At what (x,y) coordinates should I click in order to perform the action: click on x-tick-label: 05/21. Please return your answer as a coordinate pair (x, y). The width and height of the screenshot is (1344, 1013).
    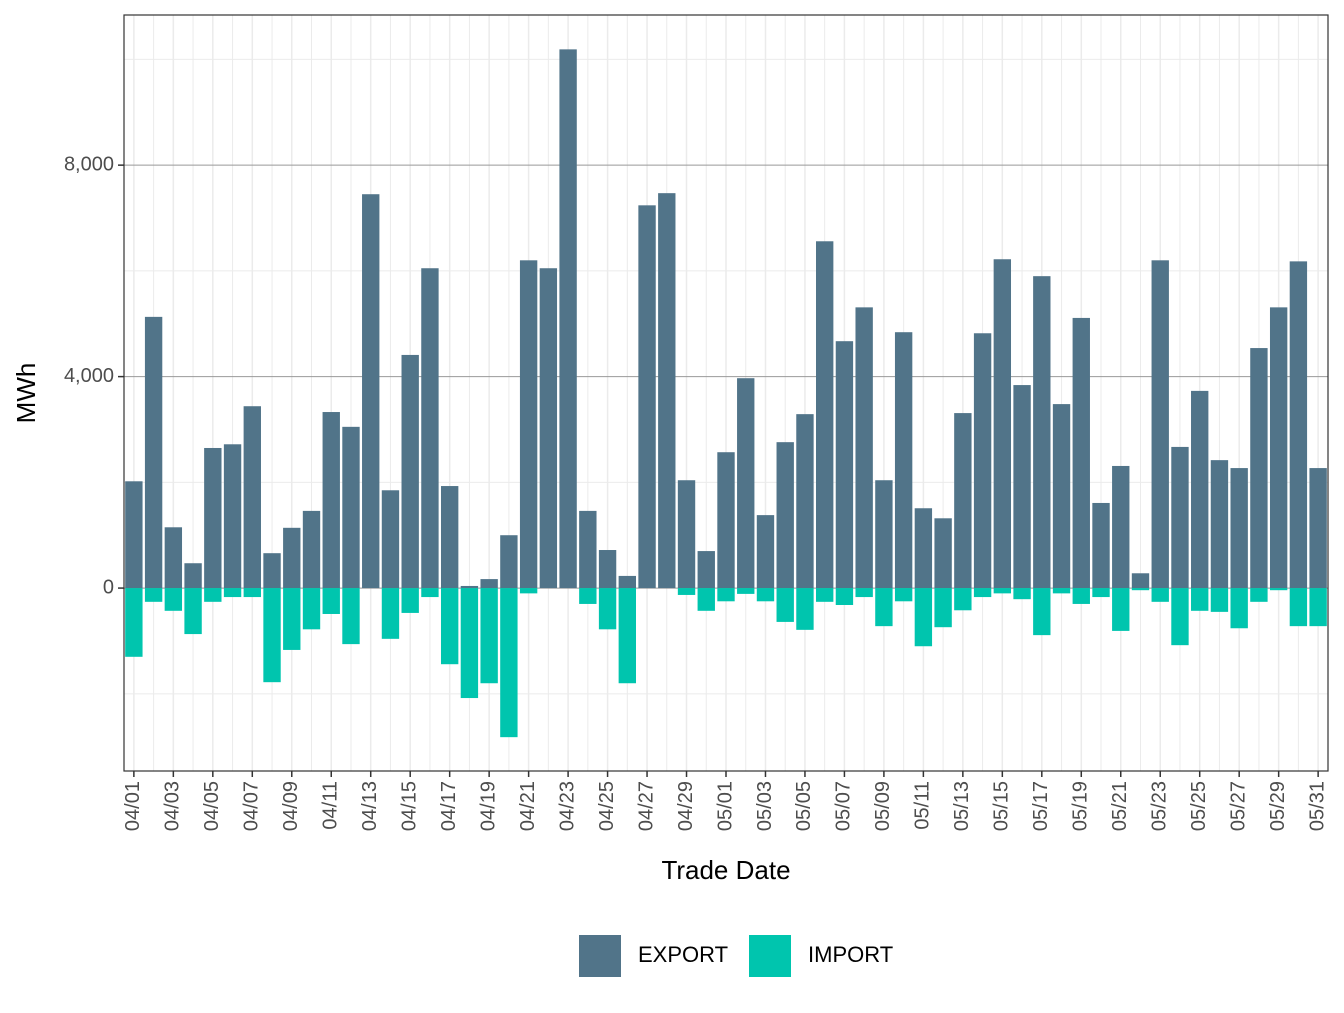
    Looking at the image, I should click on (1120, 806).